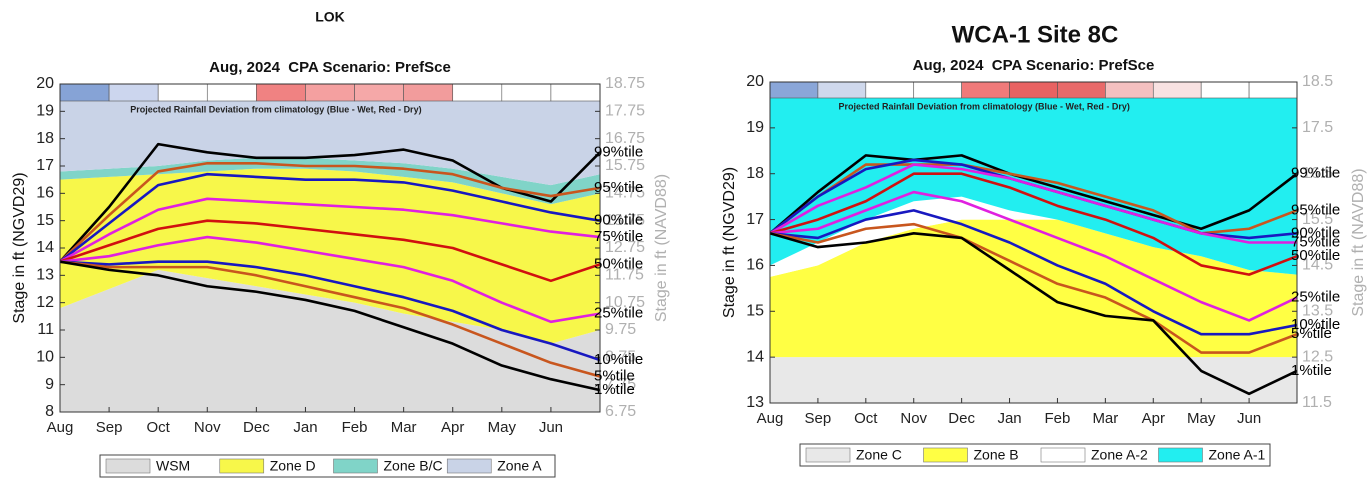  Describe the element at coordinates (519, 466) in the screenshot. I see `legend-label: Zone A` at that location.